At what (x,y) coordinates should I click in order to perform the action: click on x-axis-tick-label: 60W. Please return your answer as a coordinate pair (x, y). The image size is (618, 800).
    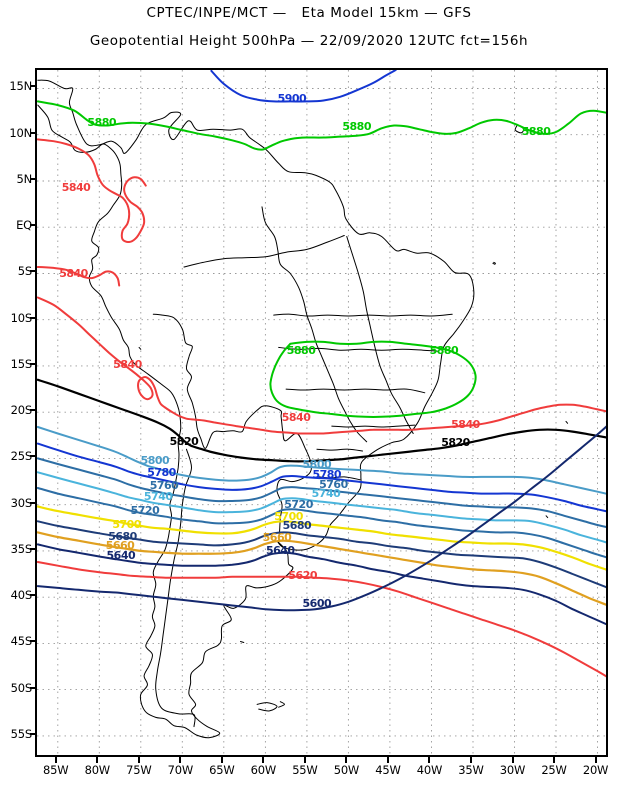
    Looking at the image, I should click on (263, 770).